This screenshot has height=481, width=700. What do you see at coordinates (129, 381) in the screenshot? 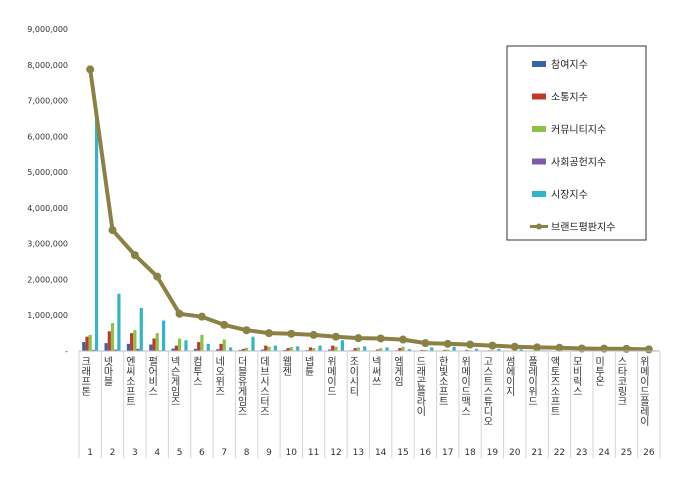
I see `category-label: 엔씨소프트` at bounding box center [129, 381].